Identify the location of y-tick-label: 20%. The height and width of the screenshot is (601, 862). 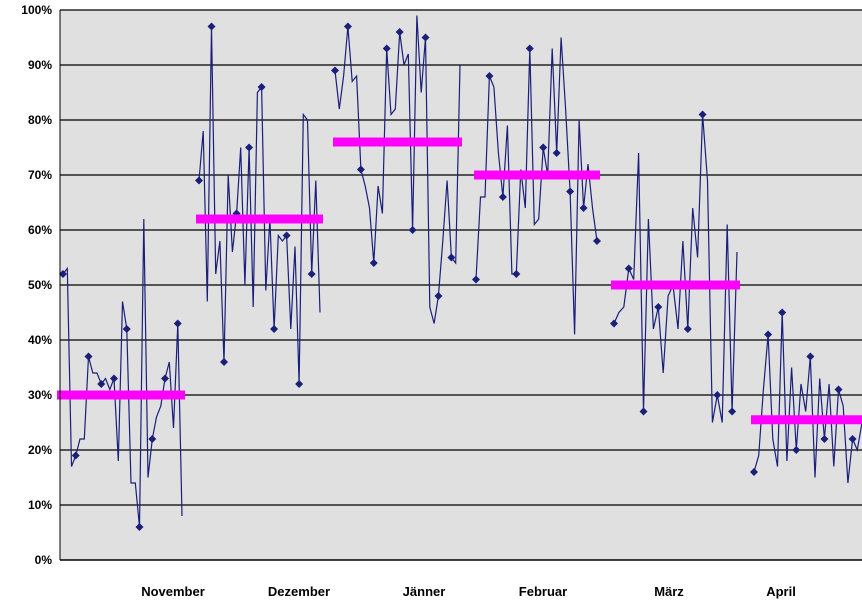
(40, 450).